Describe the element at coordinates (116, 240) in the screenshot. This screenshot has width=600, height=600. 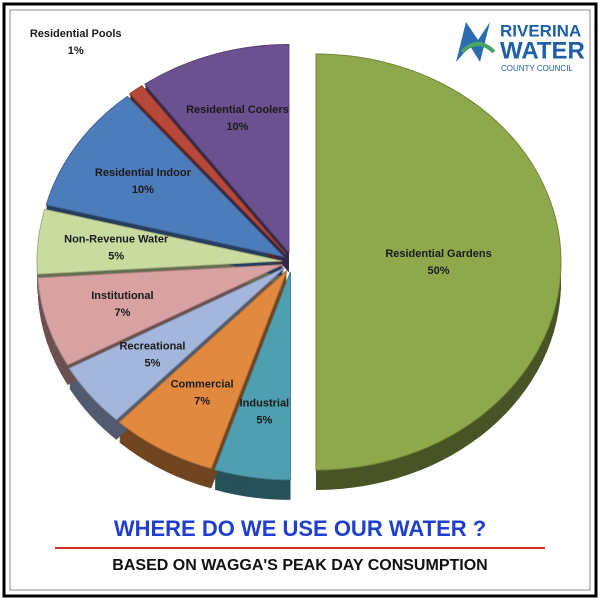
I see `slice-label: Non-Revenue Water` at that location.